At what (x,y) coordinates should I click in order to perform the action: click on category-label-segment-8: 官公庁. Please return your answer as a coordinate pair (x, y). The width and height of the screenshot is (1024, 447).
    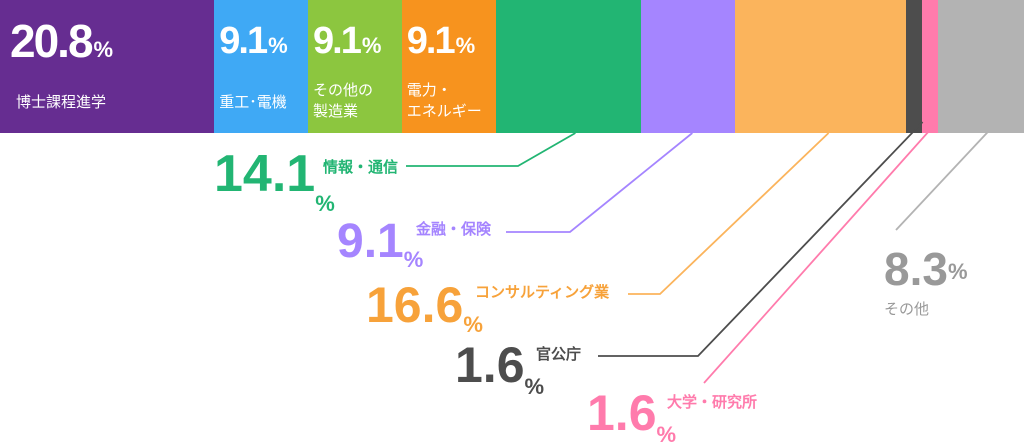
    Looking at the image, I should click on (558, 355).